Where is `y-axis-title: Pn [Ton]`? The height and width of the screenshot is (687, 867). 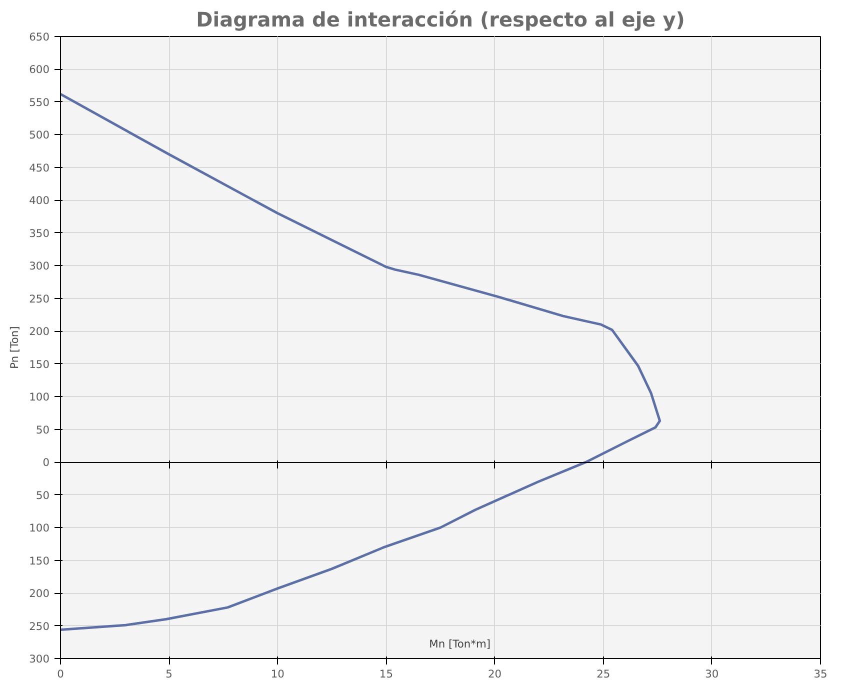 y-axis-title: Pn [Ton] is located at coordinates (15, 347).